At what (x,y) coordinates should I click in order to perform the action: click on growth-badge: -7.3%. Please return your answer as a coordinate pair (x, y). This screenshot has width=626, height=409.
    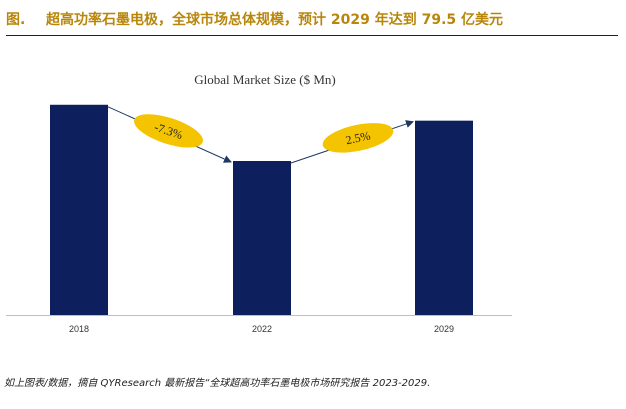
    Looking at the image, I should click on (168, 131).